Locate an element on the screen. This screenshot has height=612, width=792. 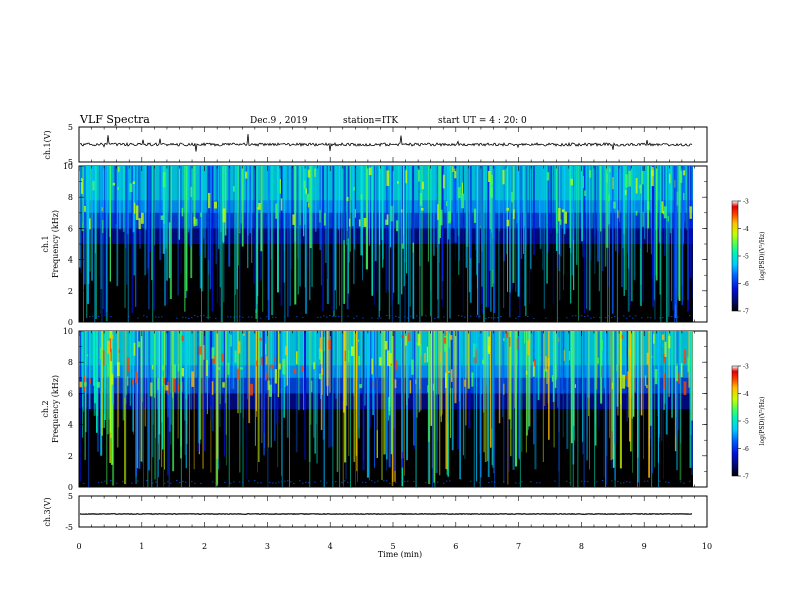
y-tick-label: 2 is located at coordinates (70, 456).